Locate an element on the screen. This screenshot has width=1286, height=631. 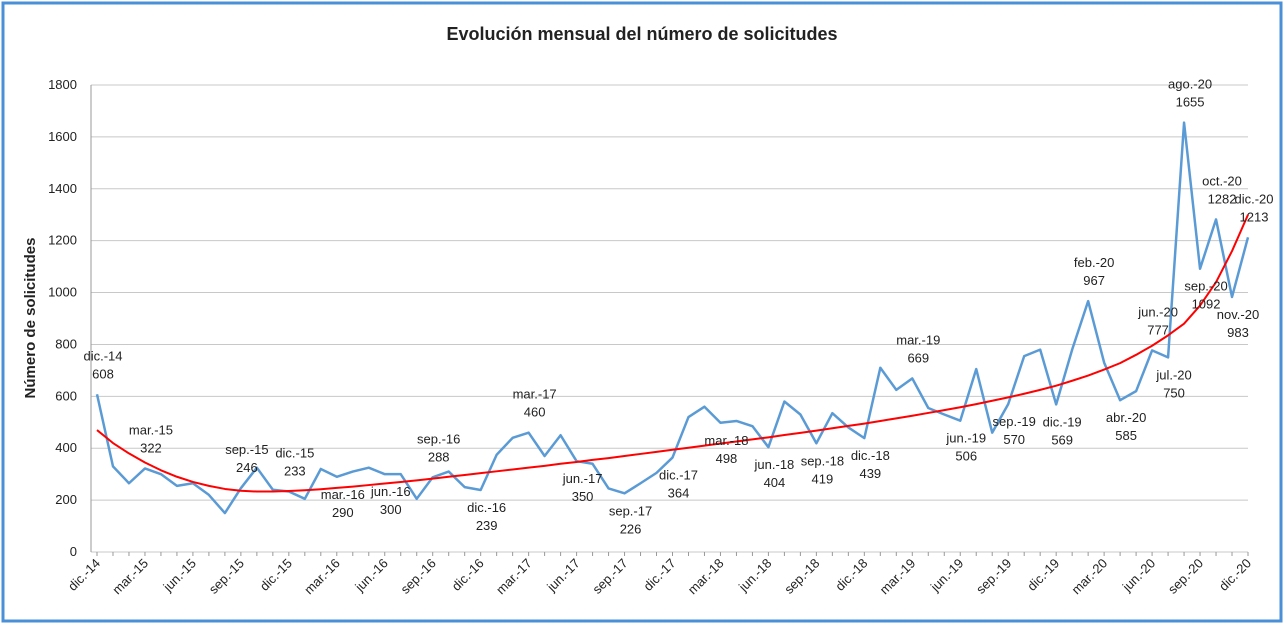
point-value-label: 569 is located at coordinates (1062, 439).